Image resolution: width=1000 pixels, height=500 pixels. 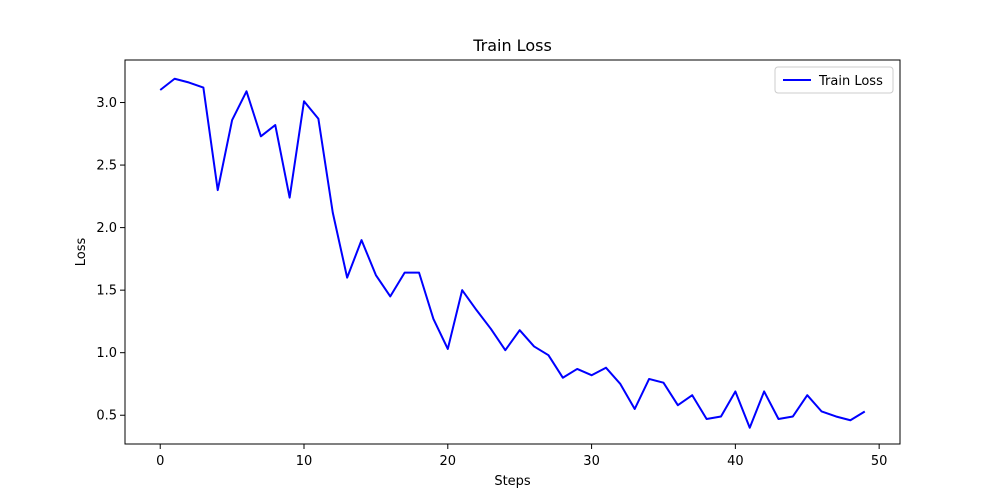 What do you see at coordinates (521, 456) in the screenshot?
I see `x-axis-ticks: 0 10 20 30 40 50` at bounding box center [521, 456].